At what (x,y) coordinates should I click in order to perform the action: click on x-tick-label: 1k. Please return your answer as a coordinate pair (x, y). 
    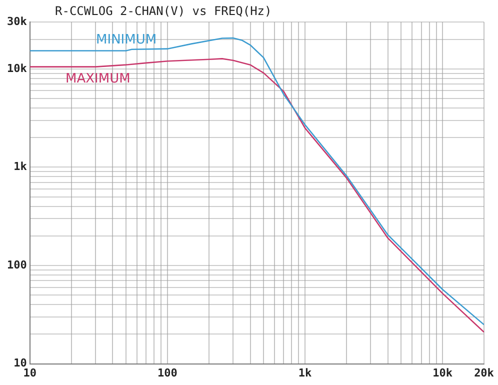
    Looking at the image, I should click on (305, 373).